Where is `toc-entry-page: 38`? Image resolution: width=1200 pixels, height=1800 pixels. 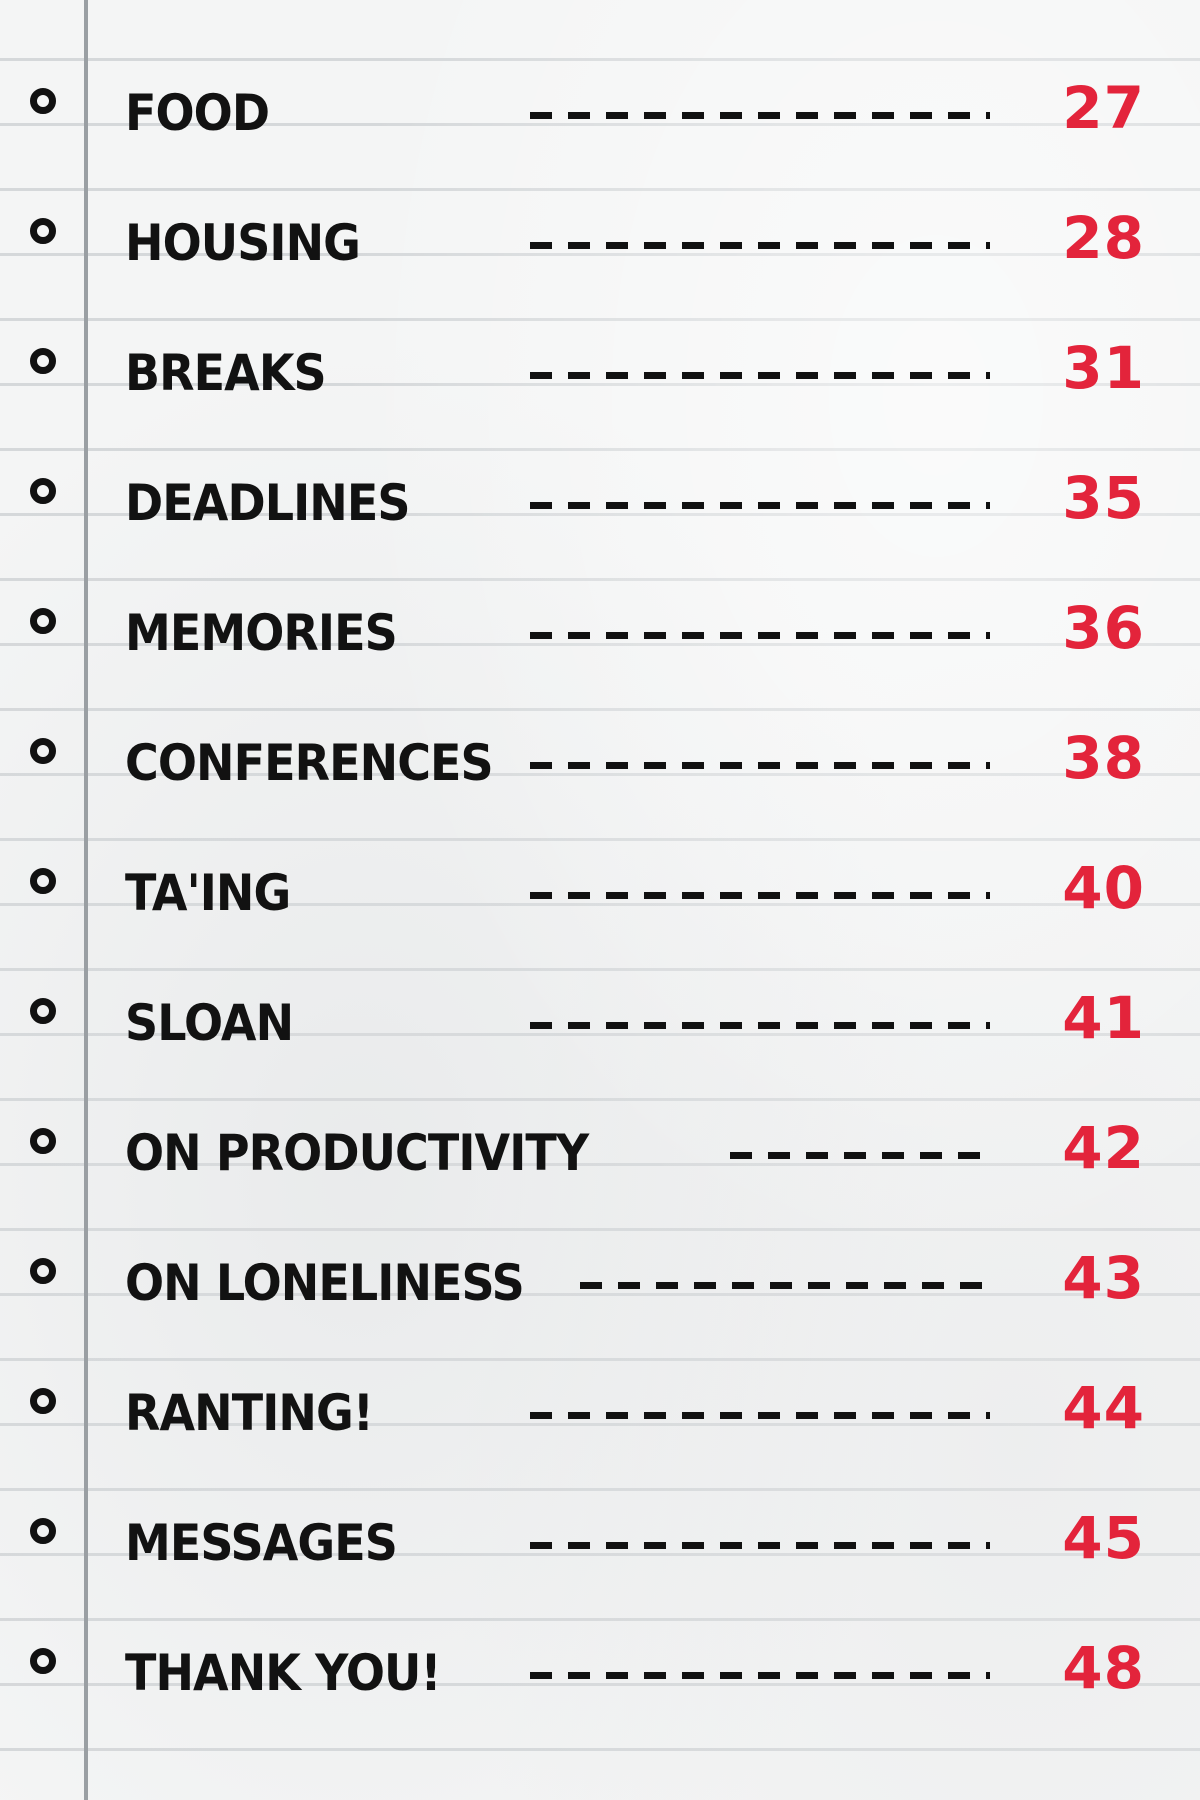 toc-entry-page: 38 is located at coordinates (1103, 758).